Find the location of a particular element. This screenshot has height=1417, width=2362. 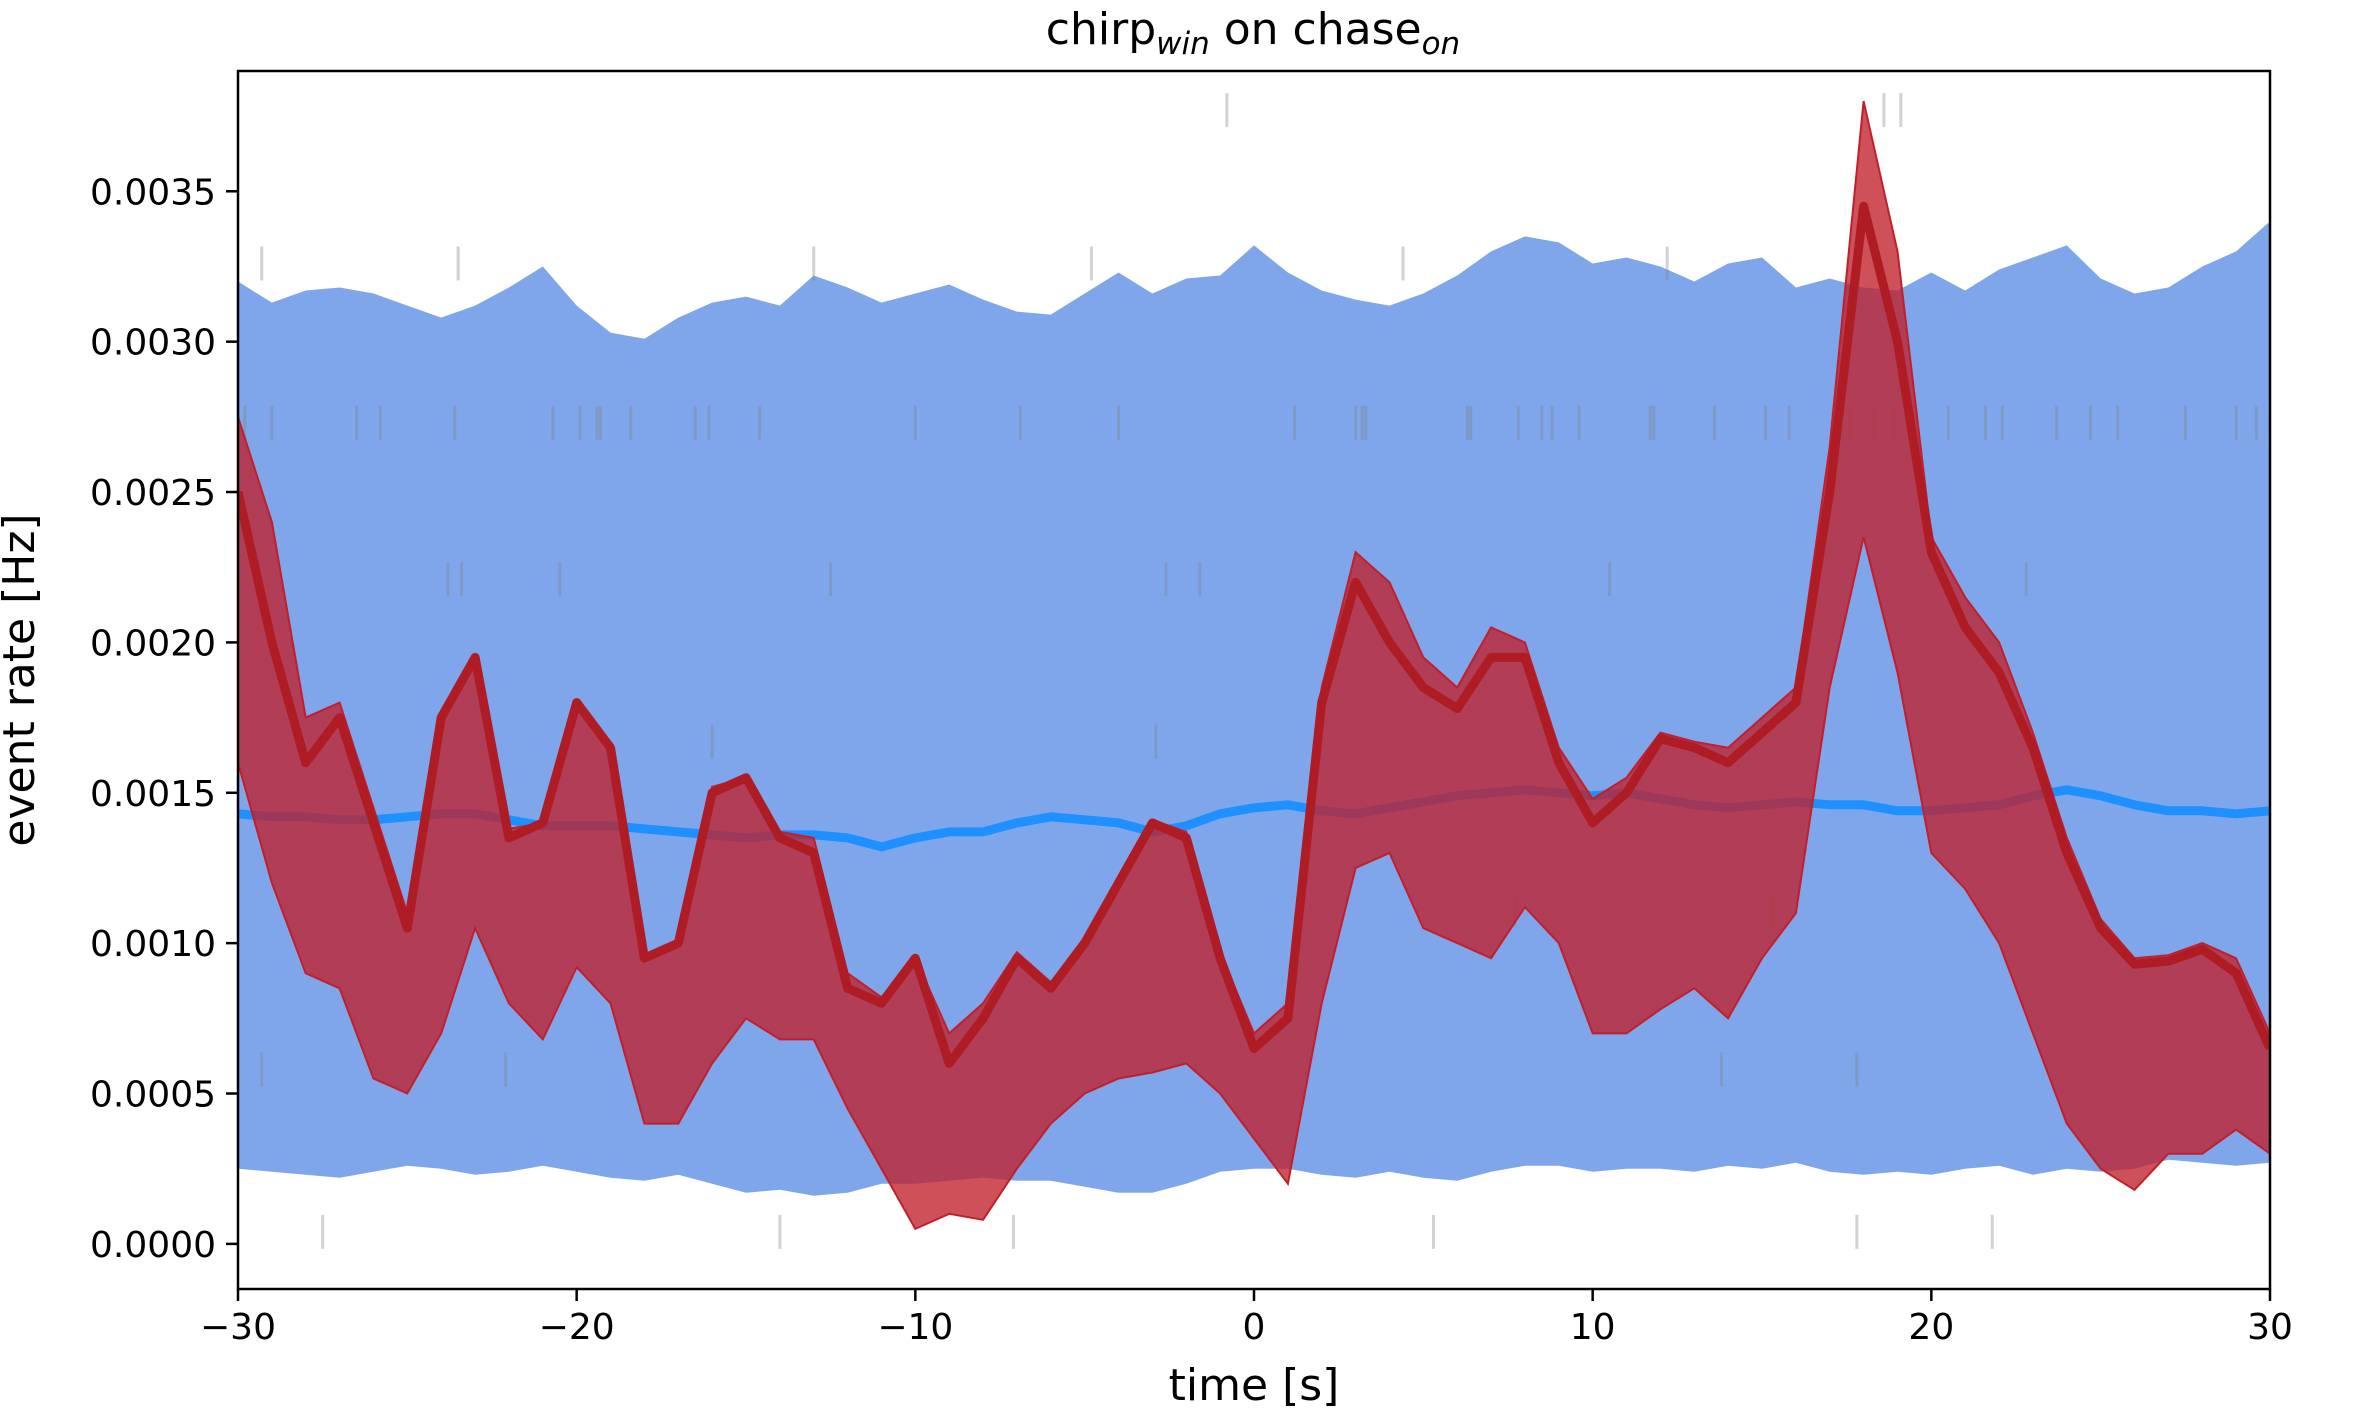

x-tick-label: −30 is located at coordinates (238, 1327).